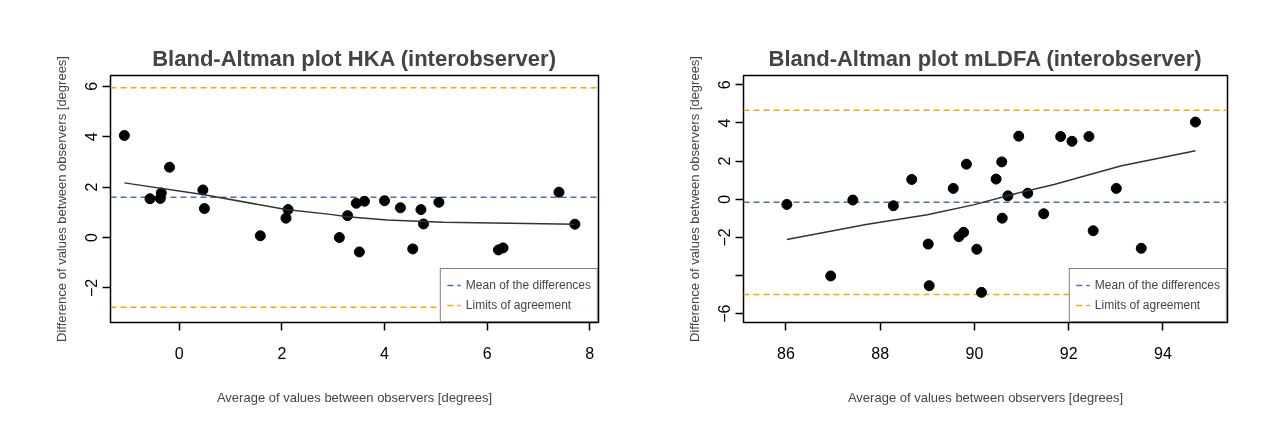  I want to click on x-tick-label: 2, so click(282, 353).